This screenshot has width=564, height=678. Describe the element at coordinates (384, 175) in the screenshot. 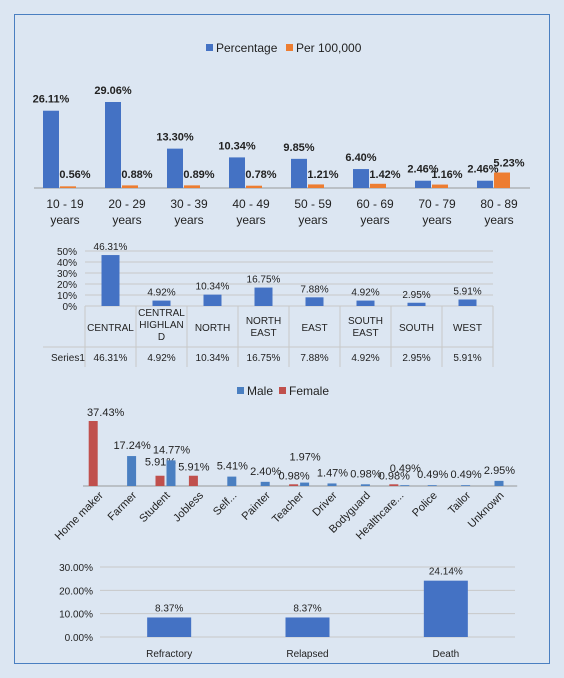

I see `chart1-label-per-100000-60-69-years: 1.42%` at that location.